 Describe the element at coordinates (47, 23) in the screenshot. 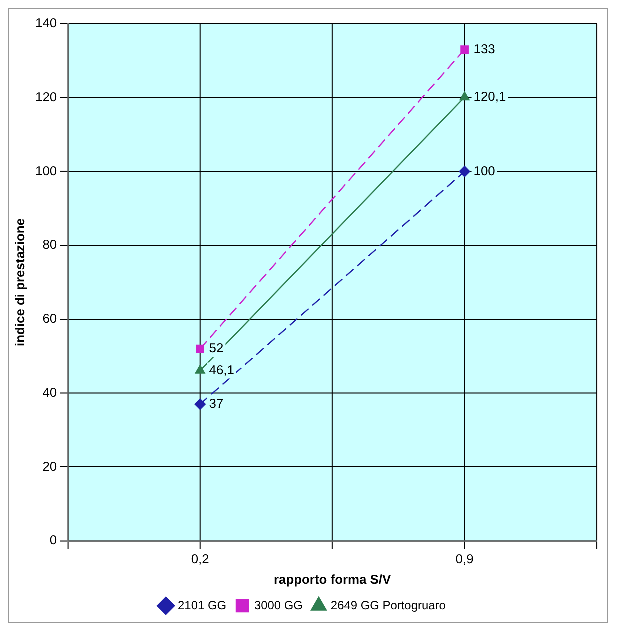

I see `y-tick-label: 140` at that location.